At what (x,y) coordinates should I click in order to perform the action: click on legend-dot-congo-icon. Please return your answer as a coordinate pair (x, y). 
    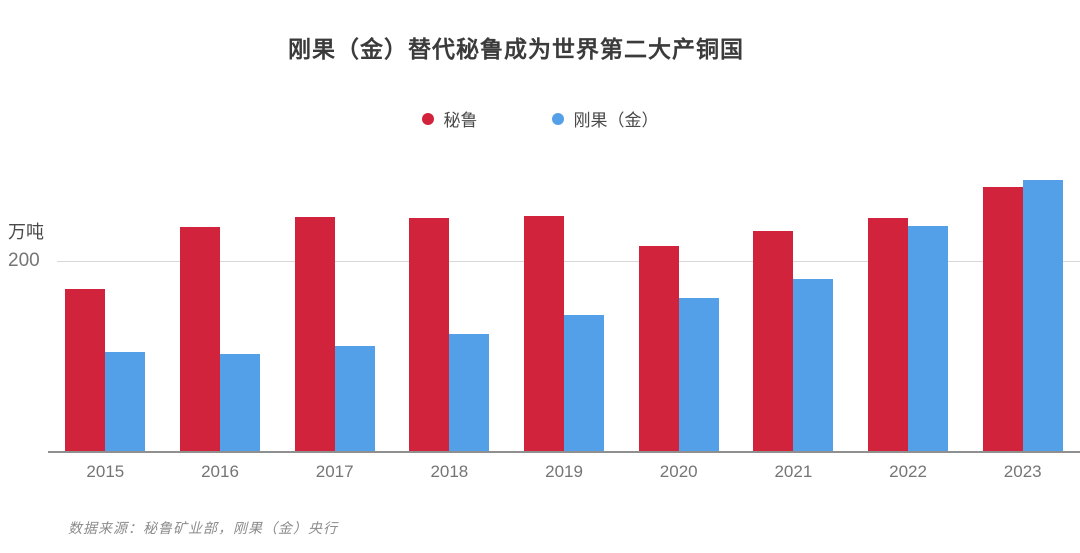
    Looking at the image, I should click on (557, 118).